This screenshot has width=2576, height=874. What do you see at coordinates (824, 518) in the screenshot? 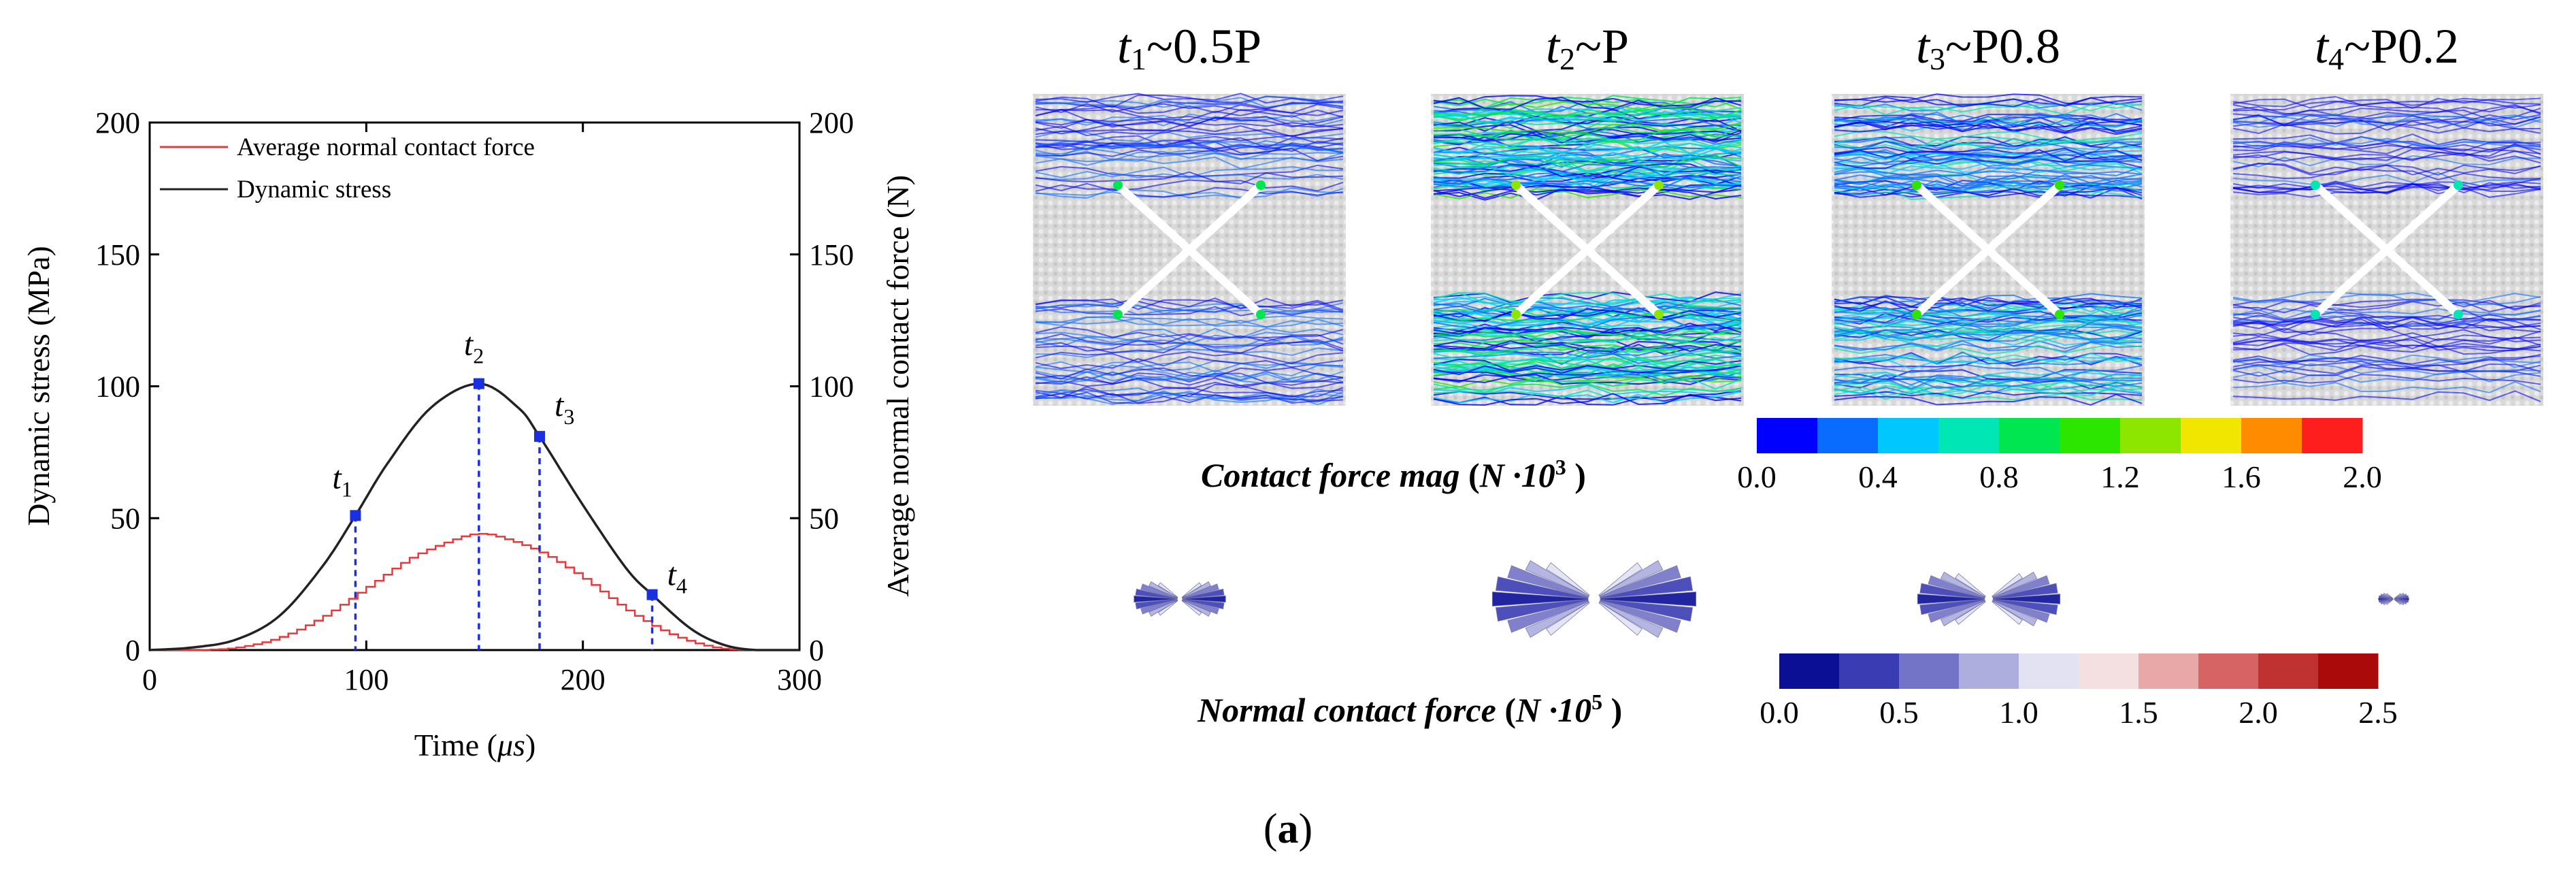
I see `y2-tick-label: 50` at bounding box center [824, 518].